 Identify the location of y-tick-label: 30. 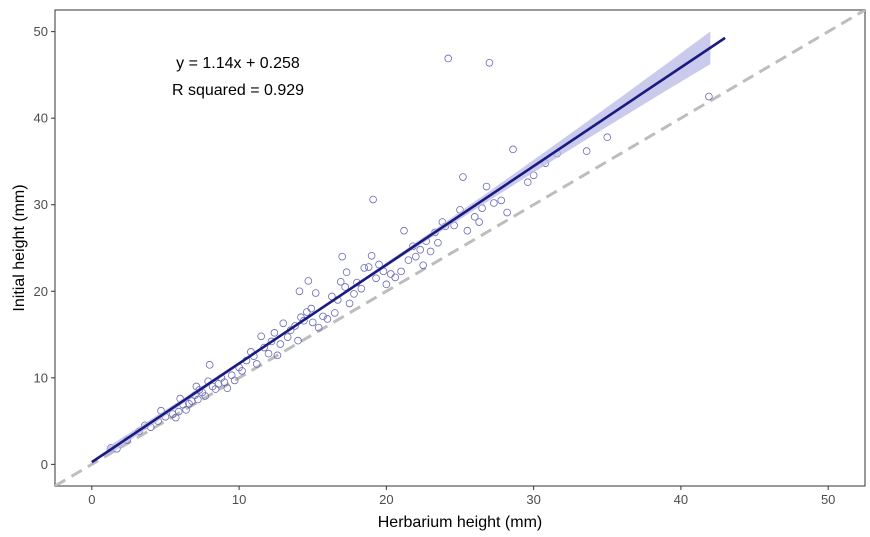
(41, 204).